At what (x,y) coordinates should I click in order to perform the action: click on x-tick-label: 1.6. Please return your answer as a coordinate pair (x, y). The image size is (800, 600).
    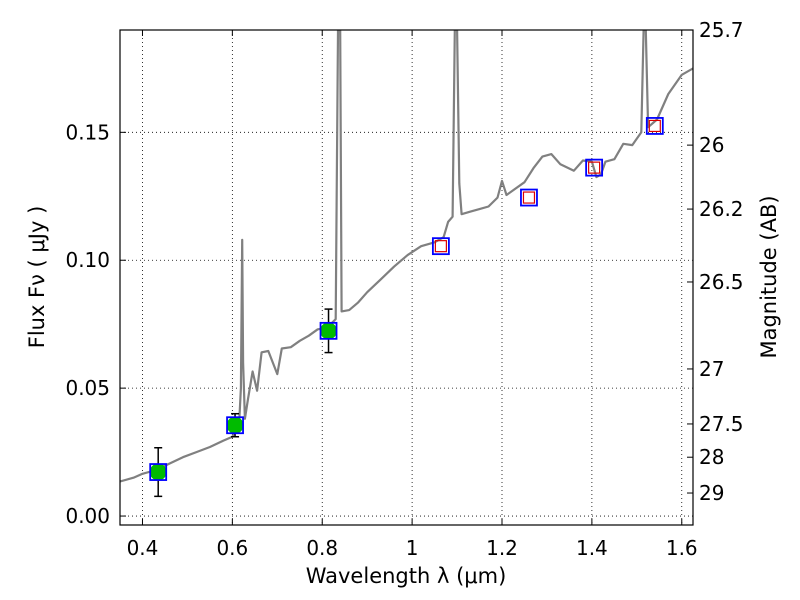
    Looking at the image, I should click on (682, 548).